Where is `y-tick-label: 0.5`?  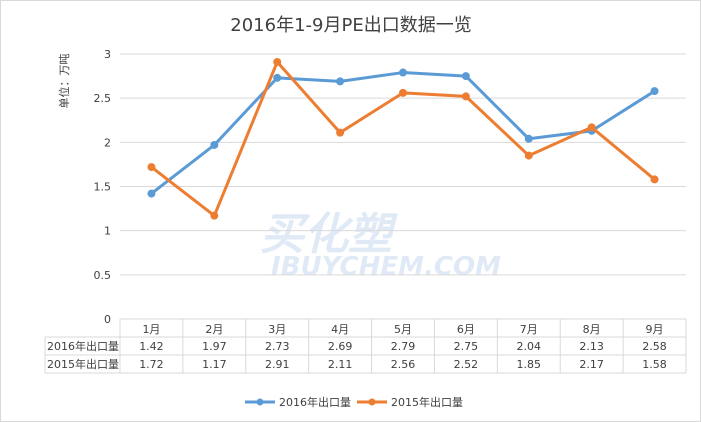 y-tick-label: 0.5 is located at coordinates (103, 275).